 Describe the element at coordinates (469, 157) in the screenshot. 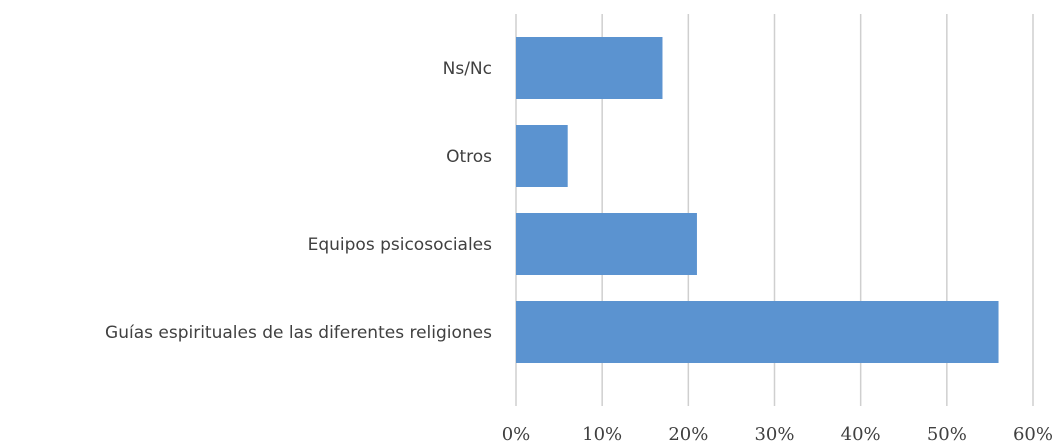

I see `category-label: Otros` at that location.